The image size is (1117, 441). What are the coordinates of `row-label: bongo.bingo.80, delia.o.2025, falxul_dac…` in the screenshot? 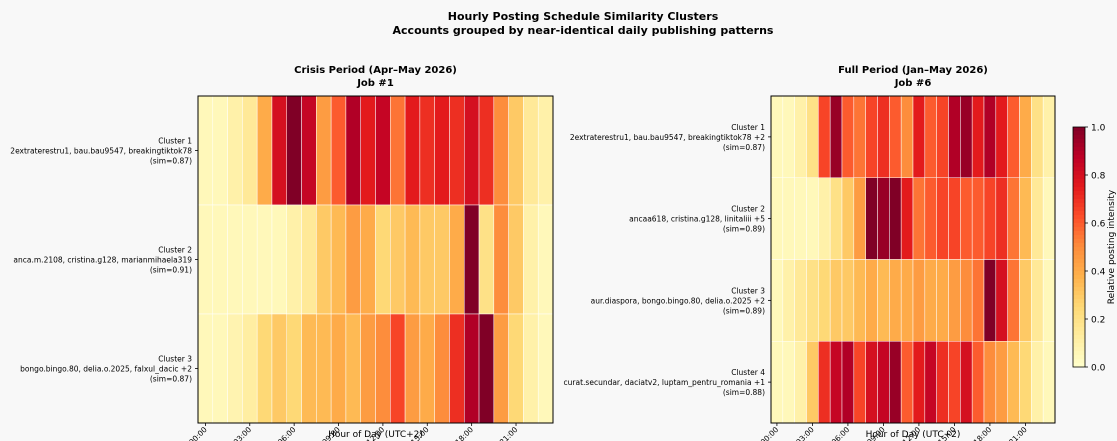 It's located at (106, 369).